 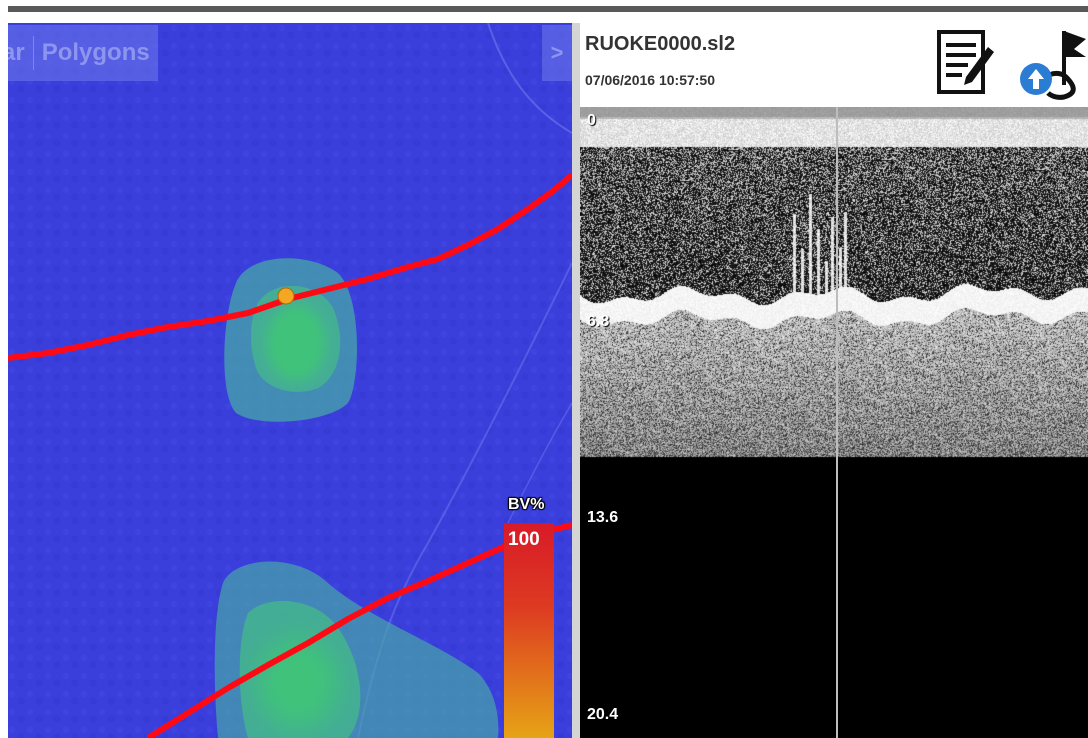 What do you see at coordinates (660, 44) in the screenshot?
I see `file-name: RUOKE0000.sl2` at bounding box center [660, 44].